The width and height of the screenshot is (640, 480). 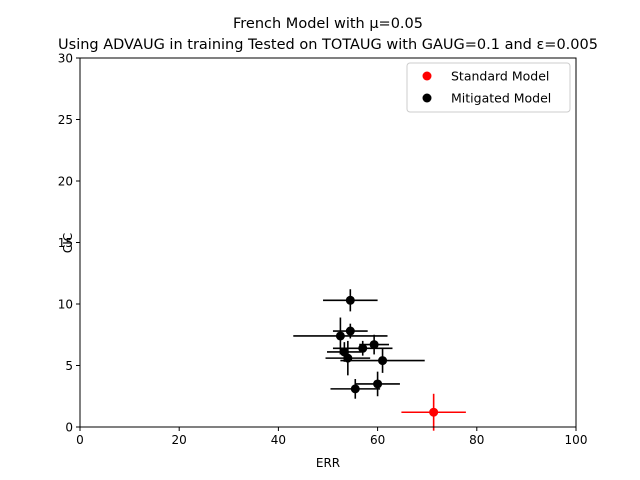 I want to click on x-axis-label: ERR, so click(x=328, y=463).